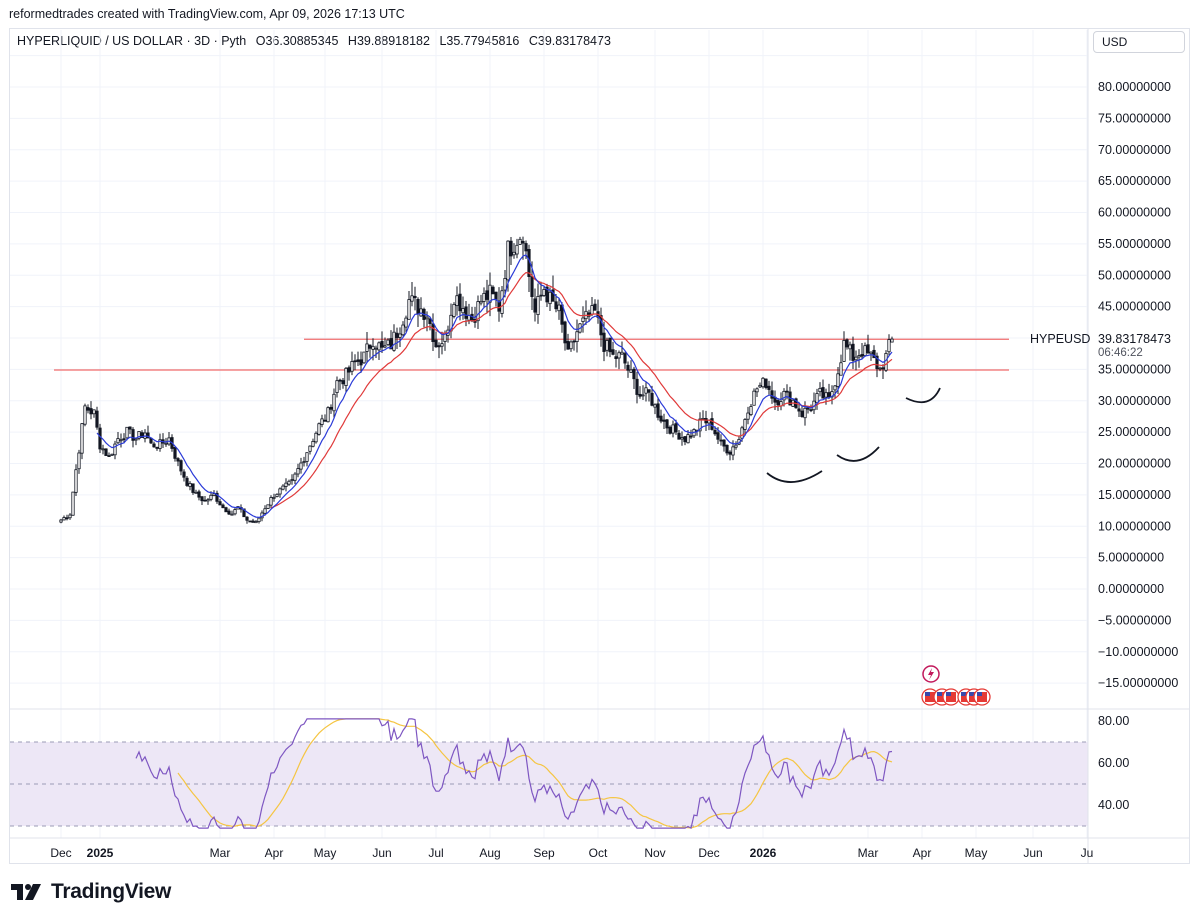 The image size is (1200, 922). What do you see at coordinates (794, 476) in the screenshot?
I see `arc-left` at bounding box center [794, 476].